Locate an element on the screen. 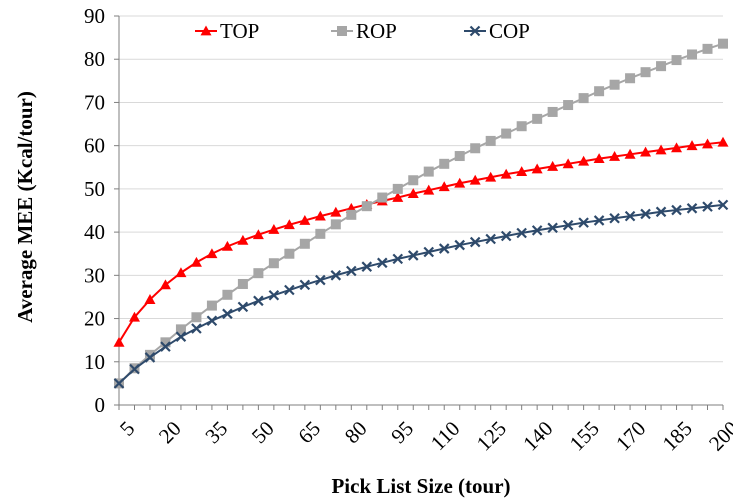 The width and height of the screenshot is (733, 502). legend: TOP ROP COP is located at coordinates (362, 31).